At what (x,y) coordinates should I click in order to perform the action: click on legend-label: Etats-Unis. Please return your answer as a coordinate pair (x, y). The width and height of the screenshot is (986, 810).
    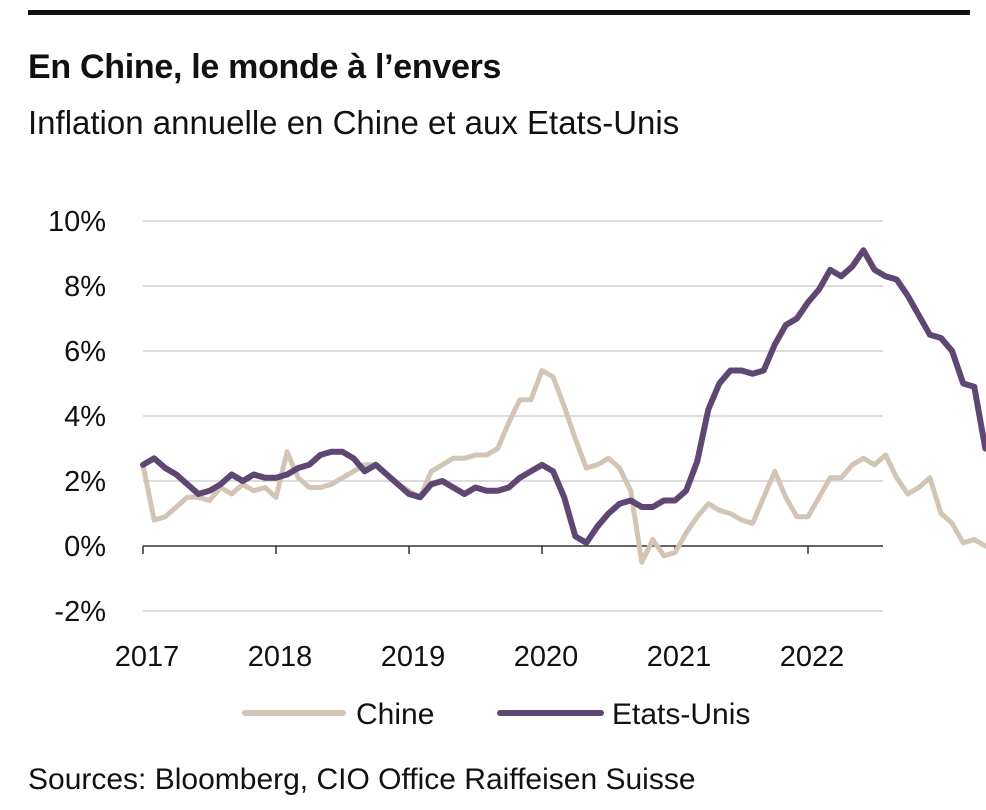
    Looking at the image, I should click on (681, 714).